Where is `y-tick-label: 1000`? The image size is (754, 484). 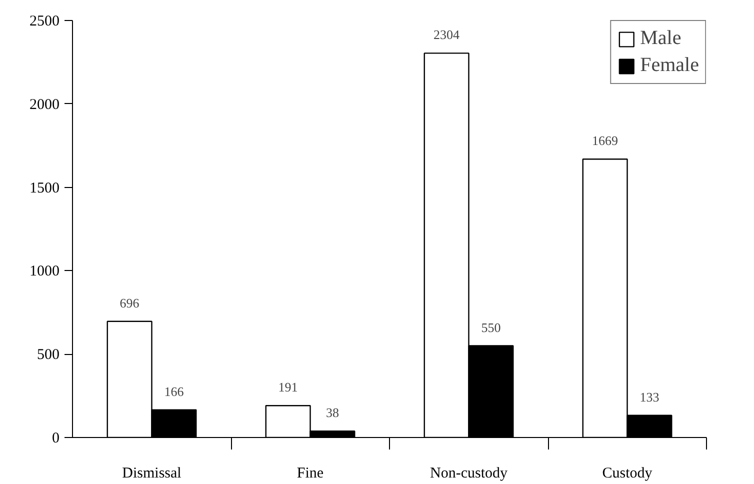 y-tick-label: 1000 is located at coordinates (45, 272).